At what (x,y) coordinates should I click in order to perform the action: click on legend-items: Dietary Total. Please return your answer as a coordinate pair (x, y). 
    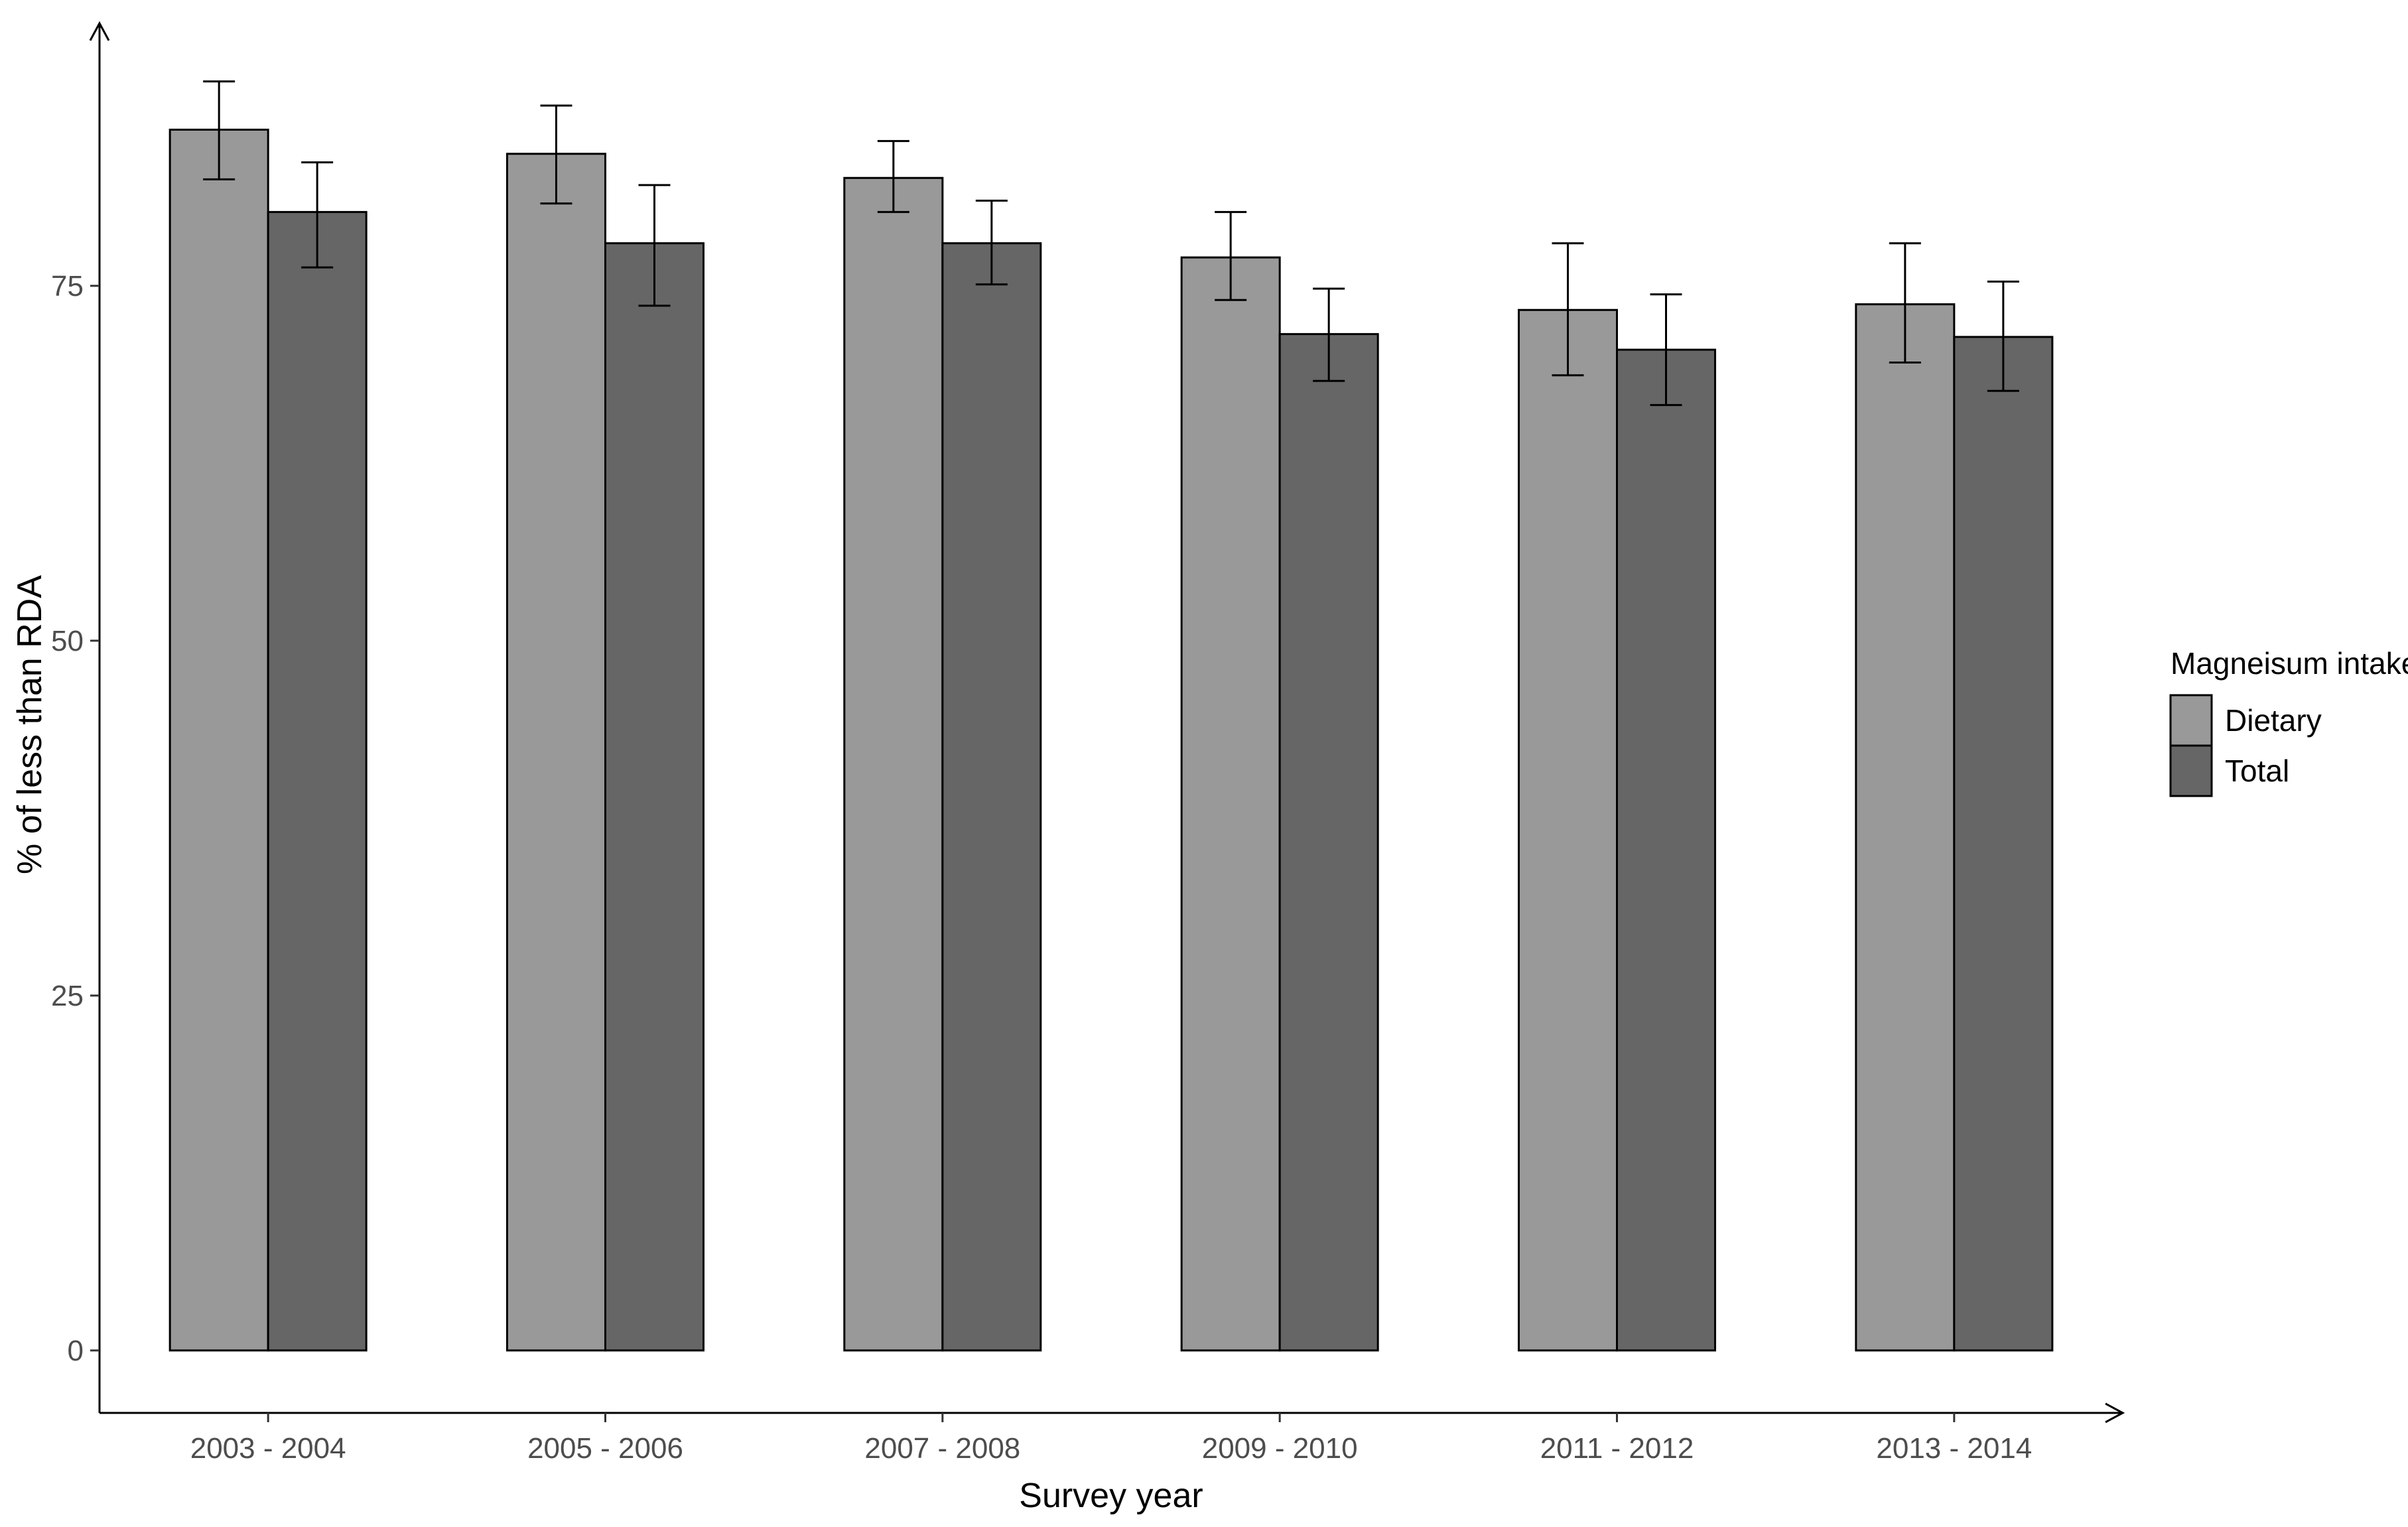
    Looking at the image, I should click on (2245, 745).